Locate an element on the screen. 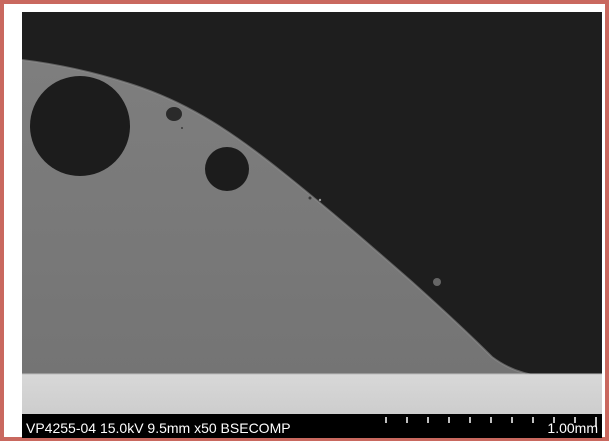  large-pore is located at coordinates (80, 126).